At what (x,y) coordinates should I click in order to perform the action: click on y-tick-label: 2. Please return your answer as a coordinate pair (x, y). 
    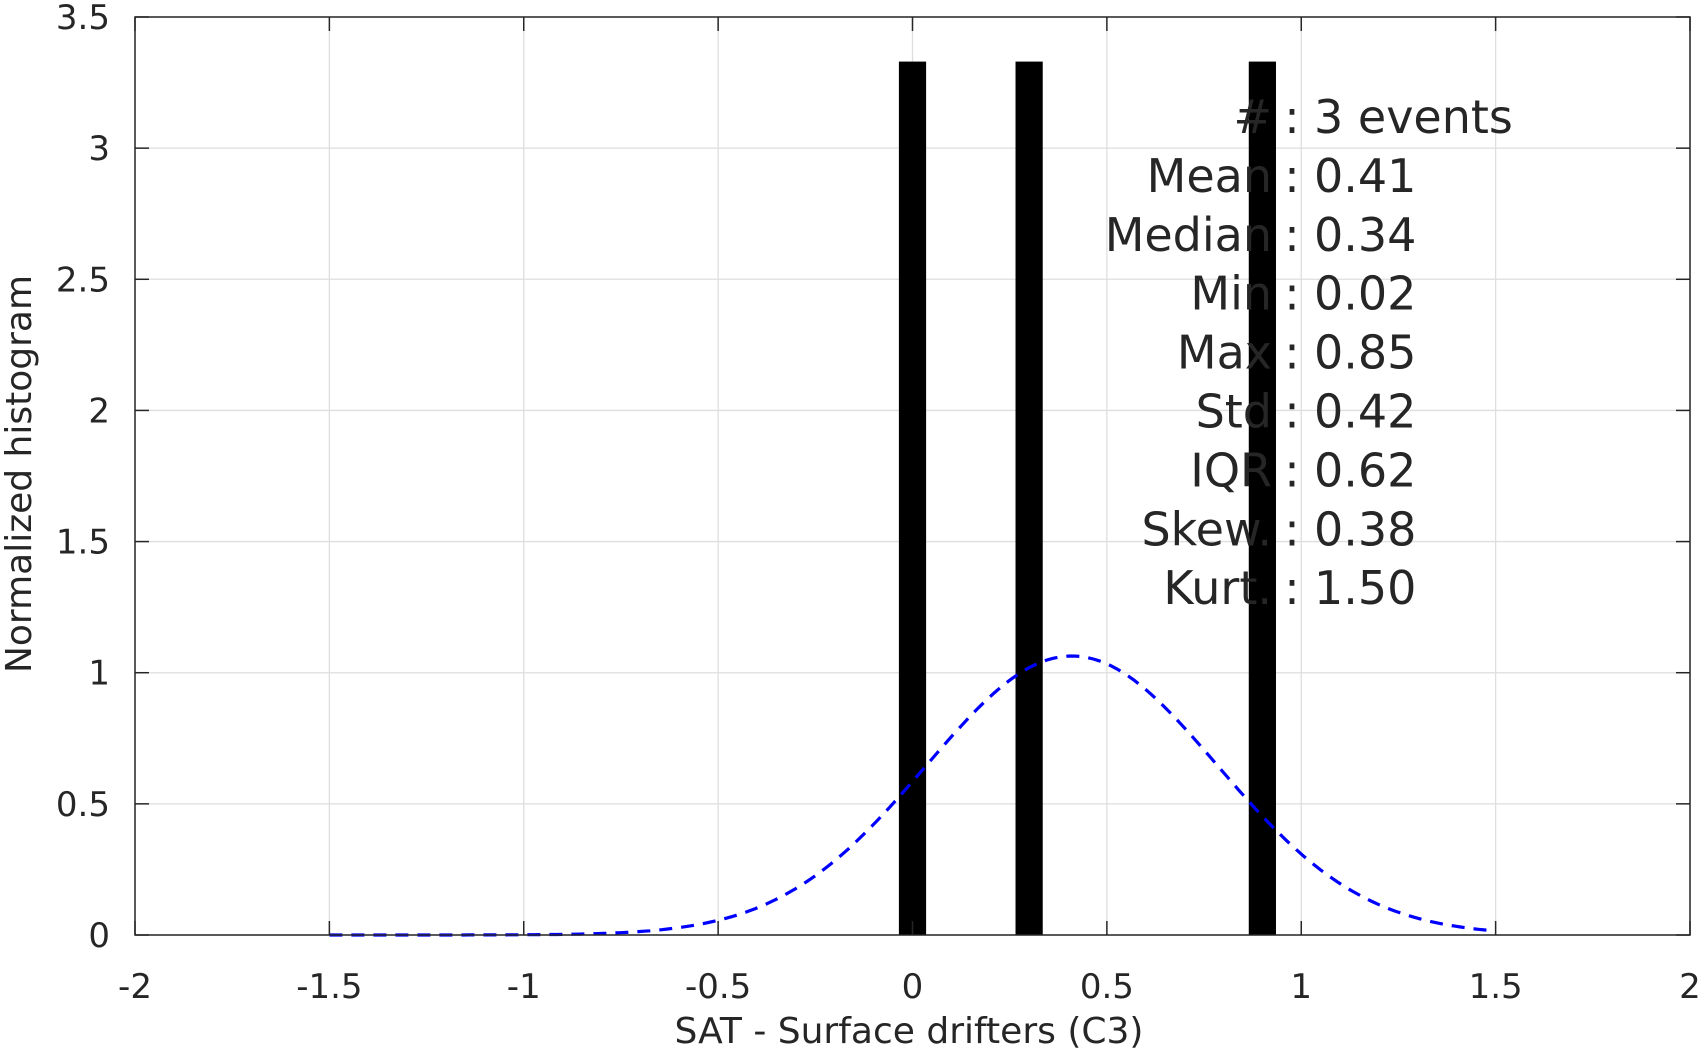
    Looking at the image, I should click on (99, 411).